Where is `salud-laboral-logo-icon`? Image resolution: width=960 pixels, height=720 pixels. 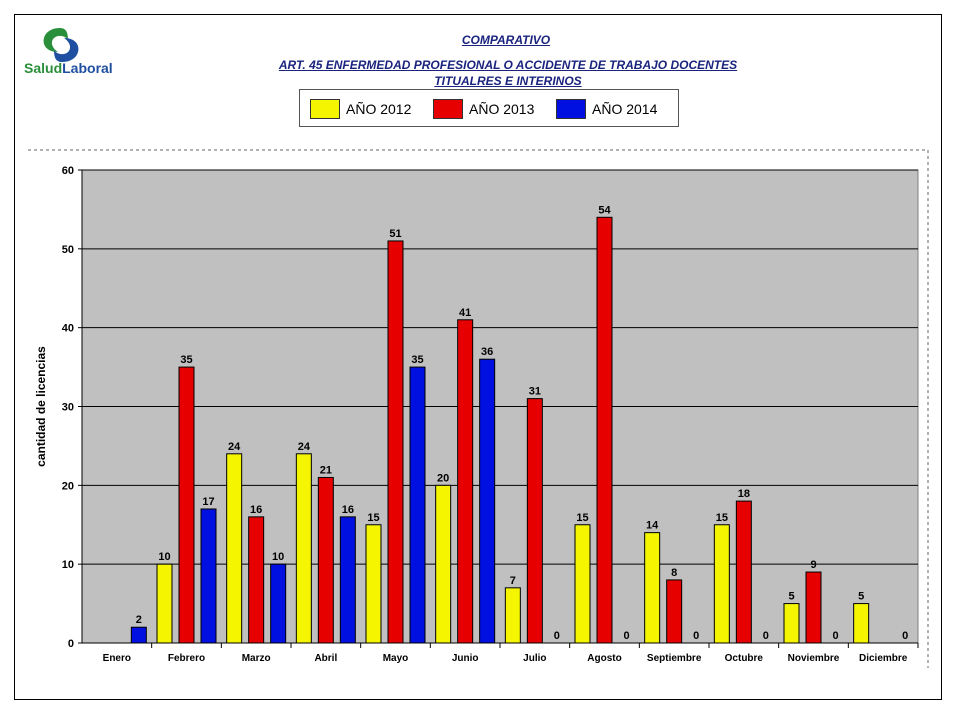 salud-laboral-logo-icon is located at coordinates (61, 45).